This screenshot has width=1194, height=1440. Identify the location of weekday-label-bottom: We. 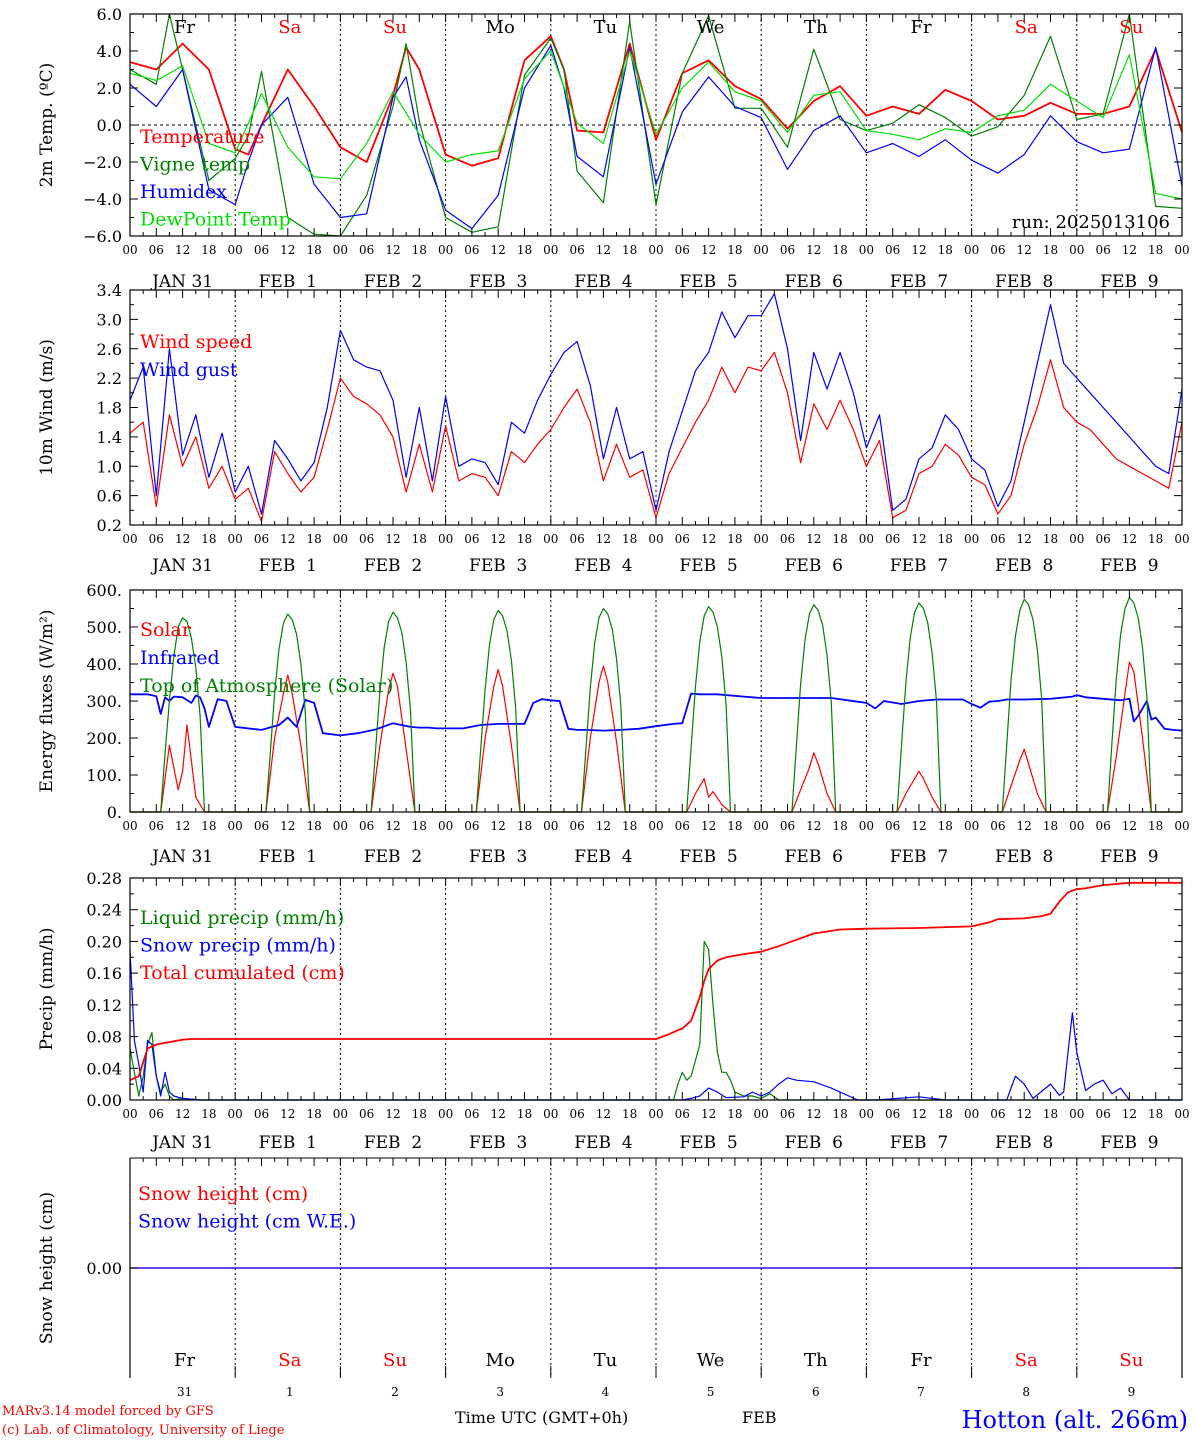
(711, 1360).